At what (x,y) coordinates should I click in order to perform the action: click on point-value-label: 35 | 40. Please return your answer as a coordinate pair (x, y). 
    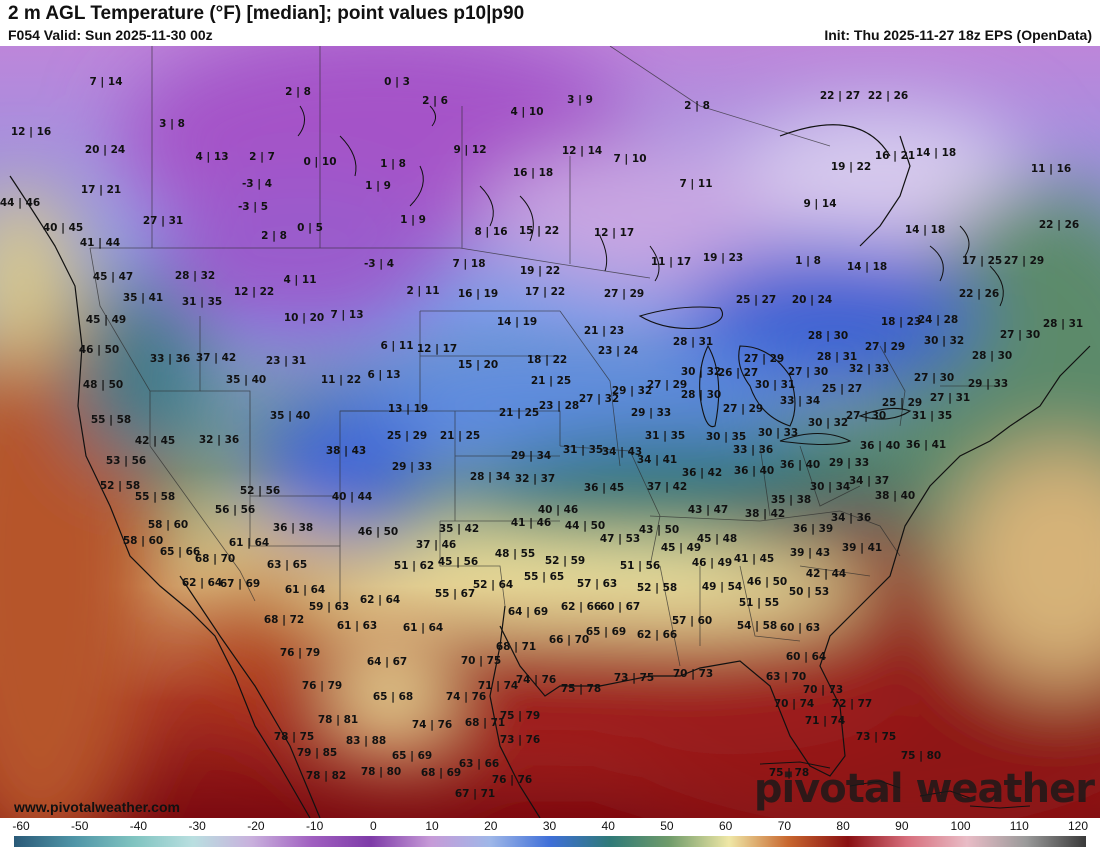
    Looking at the image, I should click on (290, 415).